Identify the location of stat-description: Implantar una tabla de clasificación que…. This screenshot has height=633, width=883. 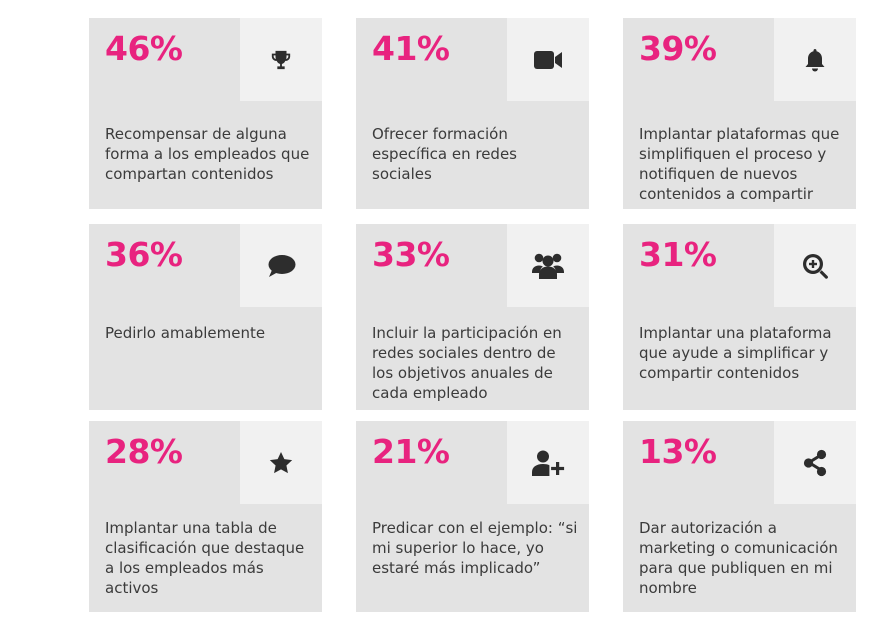
(205, 558).